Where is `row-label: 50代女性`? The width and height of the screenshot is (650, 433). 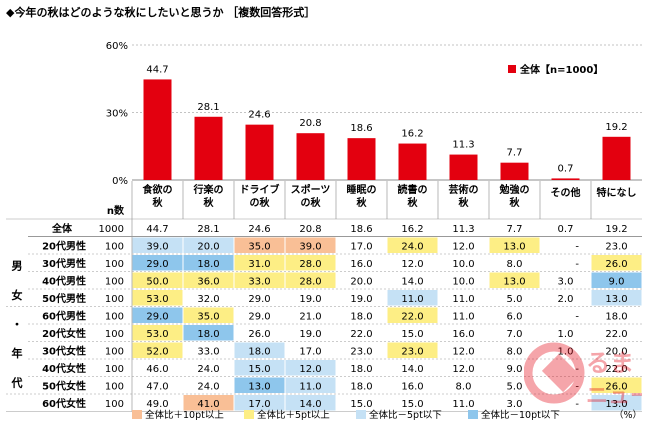 row-label: 50代女性 is located at coordinates (64, 385).